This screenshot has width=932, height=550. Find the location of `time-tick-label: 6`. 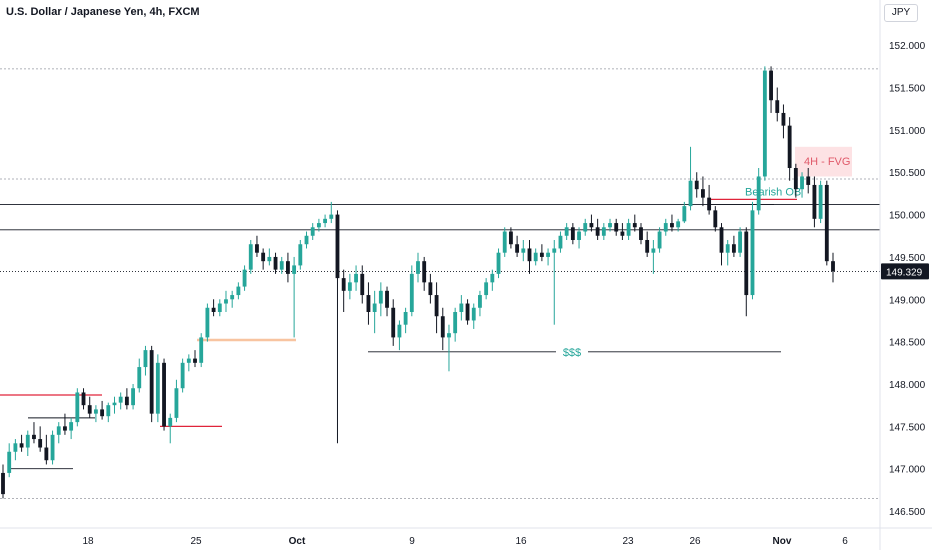

time-tick-label: 6 is located at coordinates (845, 541).